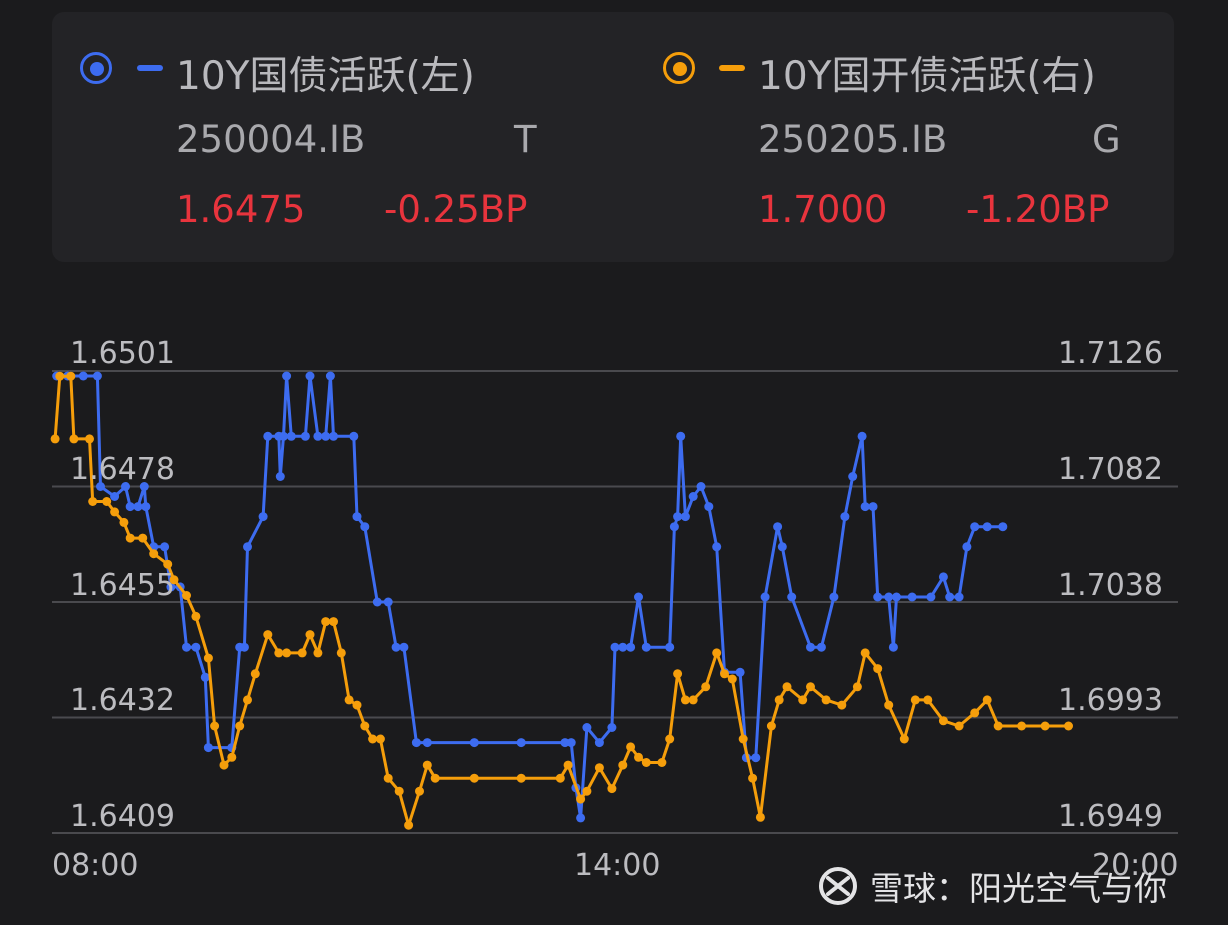  I want to click on y-right-tick-0: 1.7126, so click(1110, 353).